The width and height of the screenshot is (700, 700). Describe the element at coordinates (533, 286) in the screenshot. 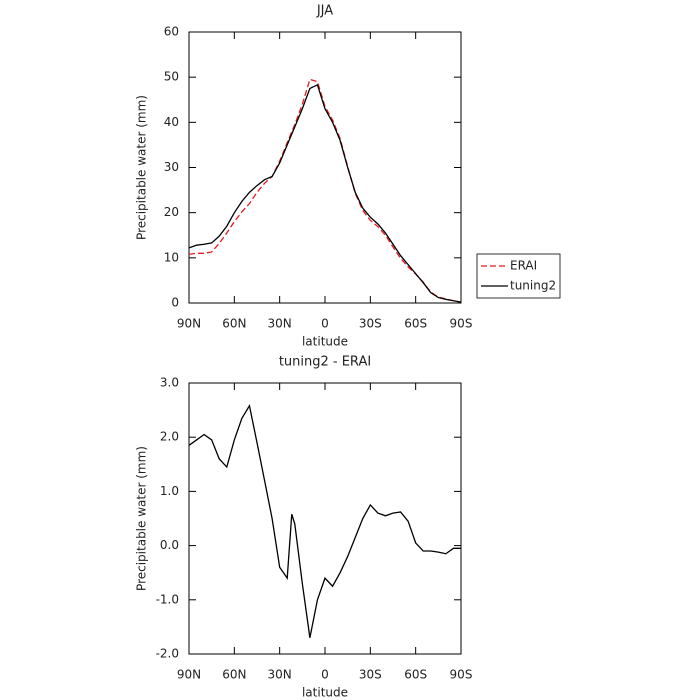

I see `legend-label: tuning2` at that location.